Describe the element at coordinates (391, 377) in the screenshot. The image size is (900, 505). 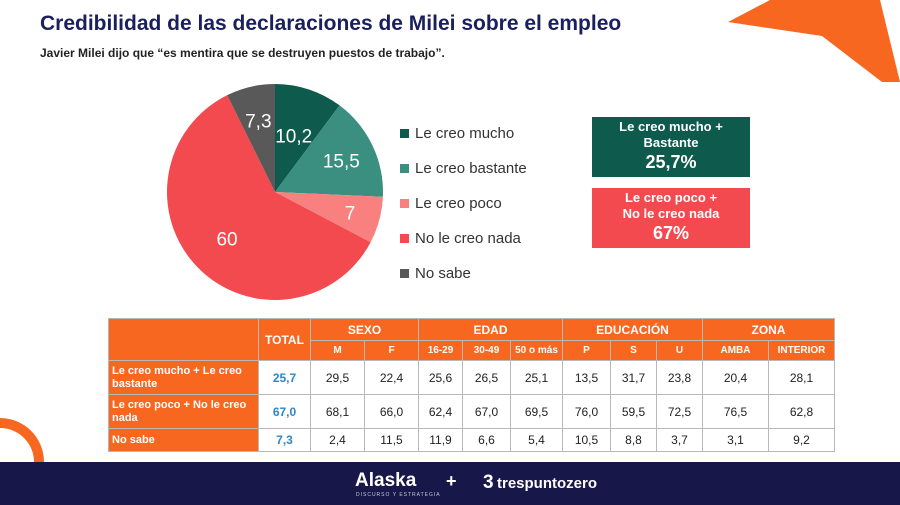
I see `table-cell: 22,4` at that location.